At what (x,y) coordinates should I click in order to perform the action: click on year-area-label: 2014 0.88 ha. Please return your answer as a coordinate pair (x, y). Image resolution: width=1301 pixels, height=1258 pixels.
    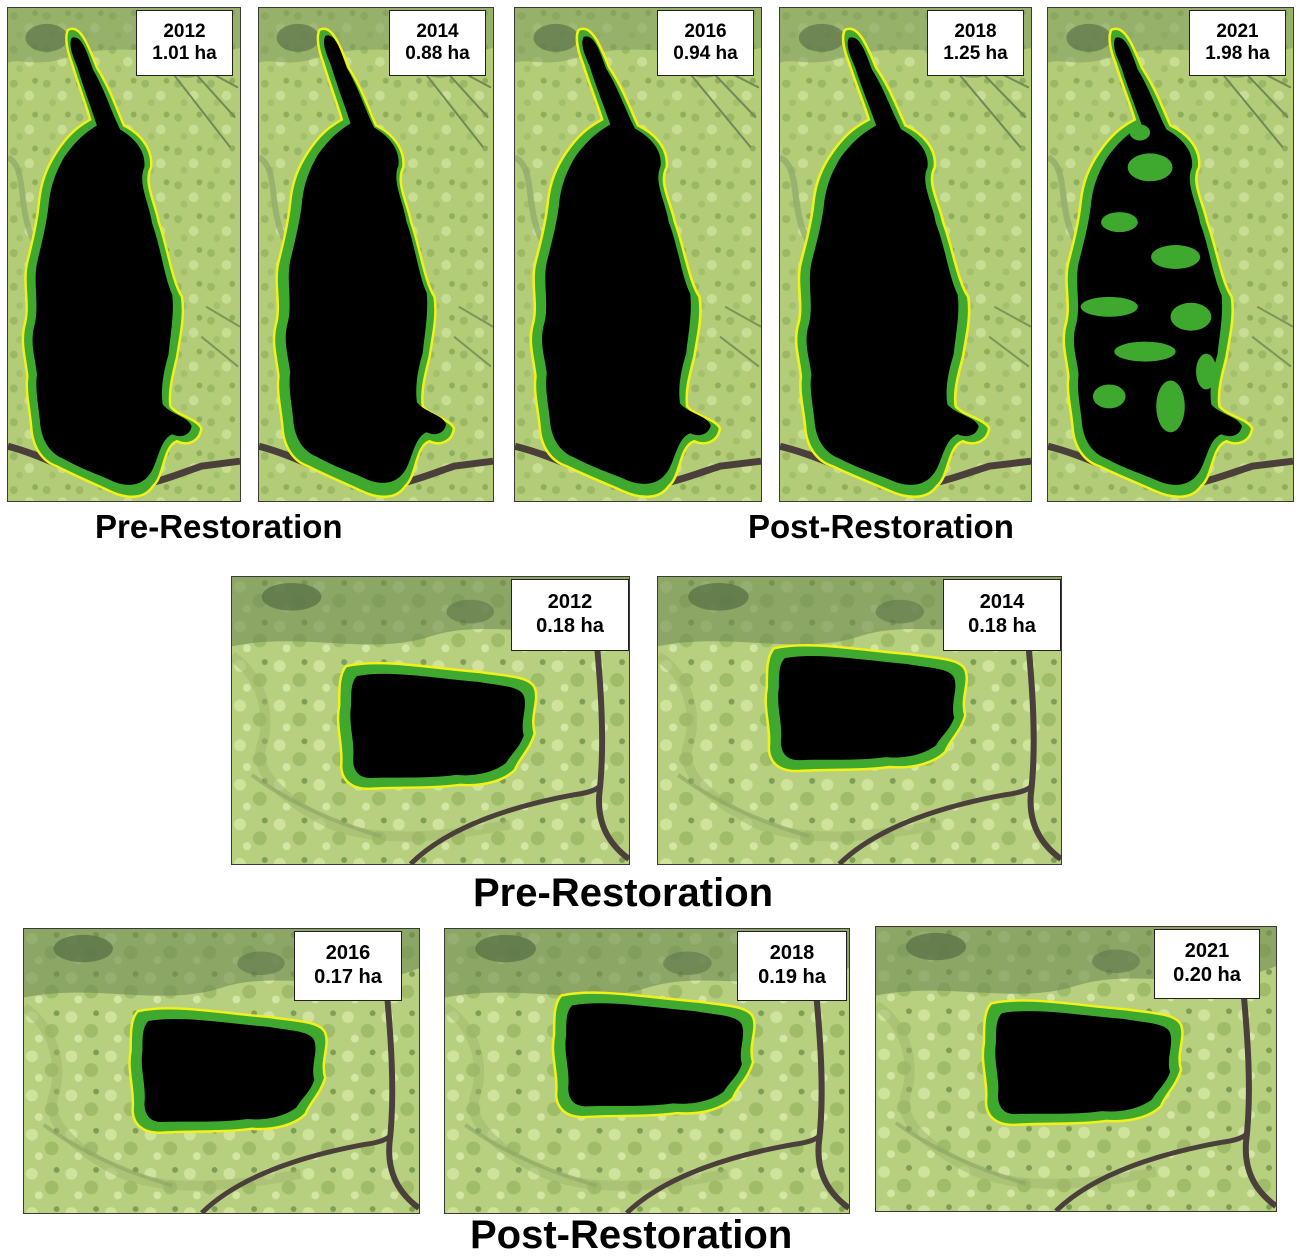
    Looking at the image, I should click on (437, 43).